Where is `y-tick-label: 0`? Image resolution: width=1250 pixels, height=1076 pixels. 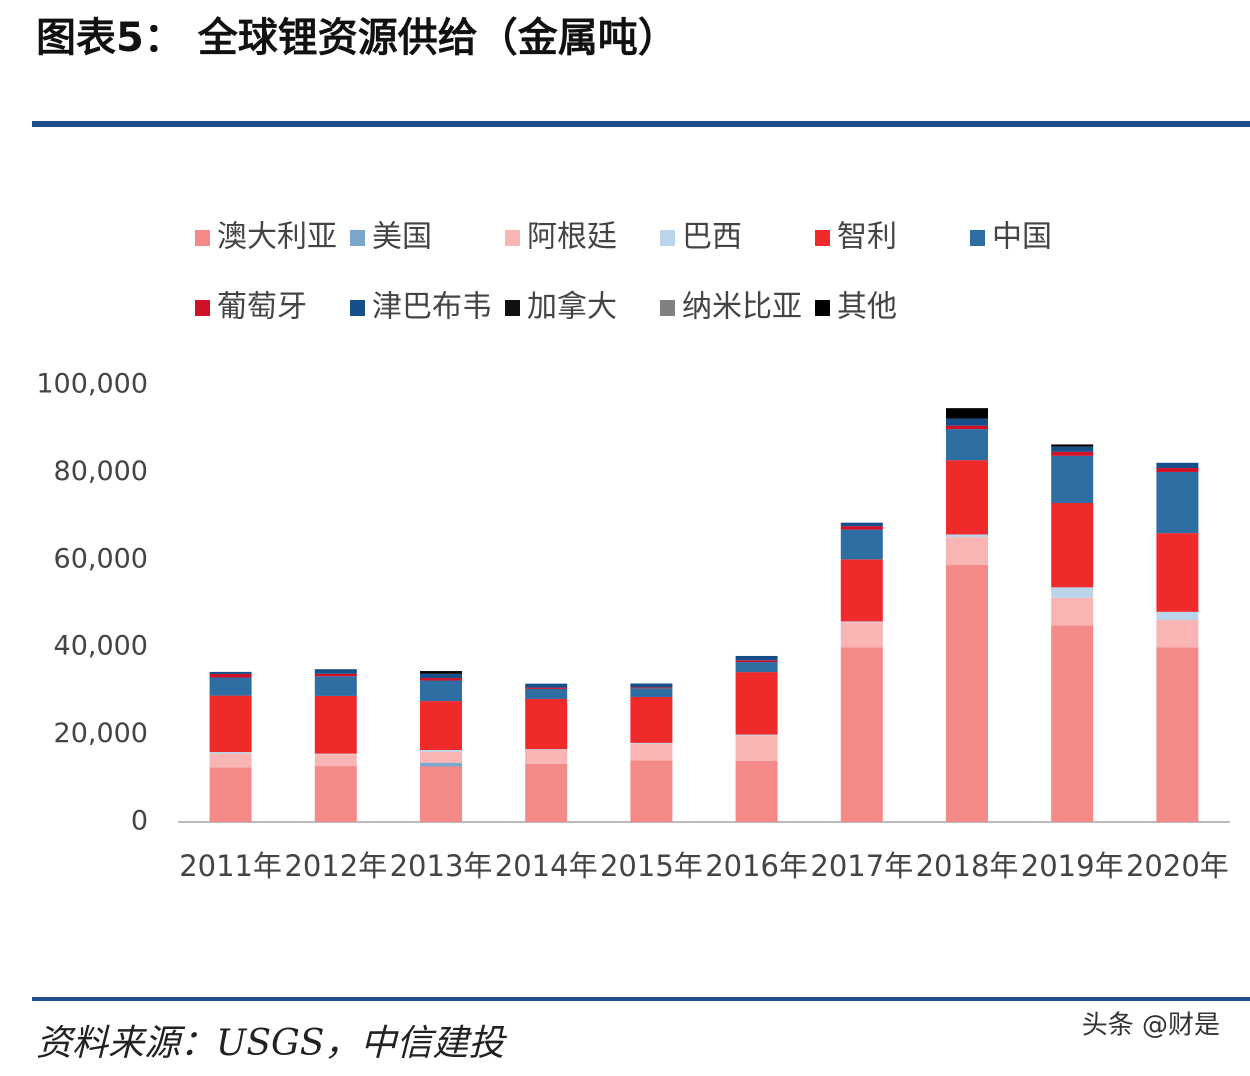 y-tick-label: 0 is located at coordinates (139, 821).